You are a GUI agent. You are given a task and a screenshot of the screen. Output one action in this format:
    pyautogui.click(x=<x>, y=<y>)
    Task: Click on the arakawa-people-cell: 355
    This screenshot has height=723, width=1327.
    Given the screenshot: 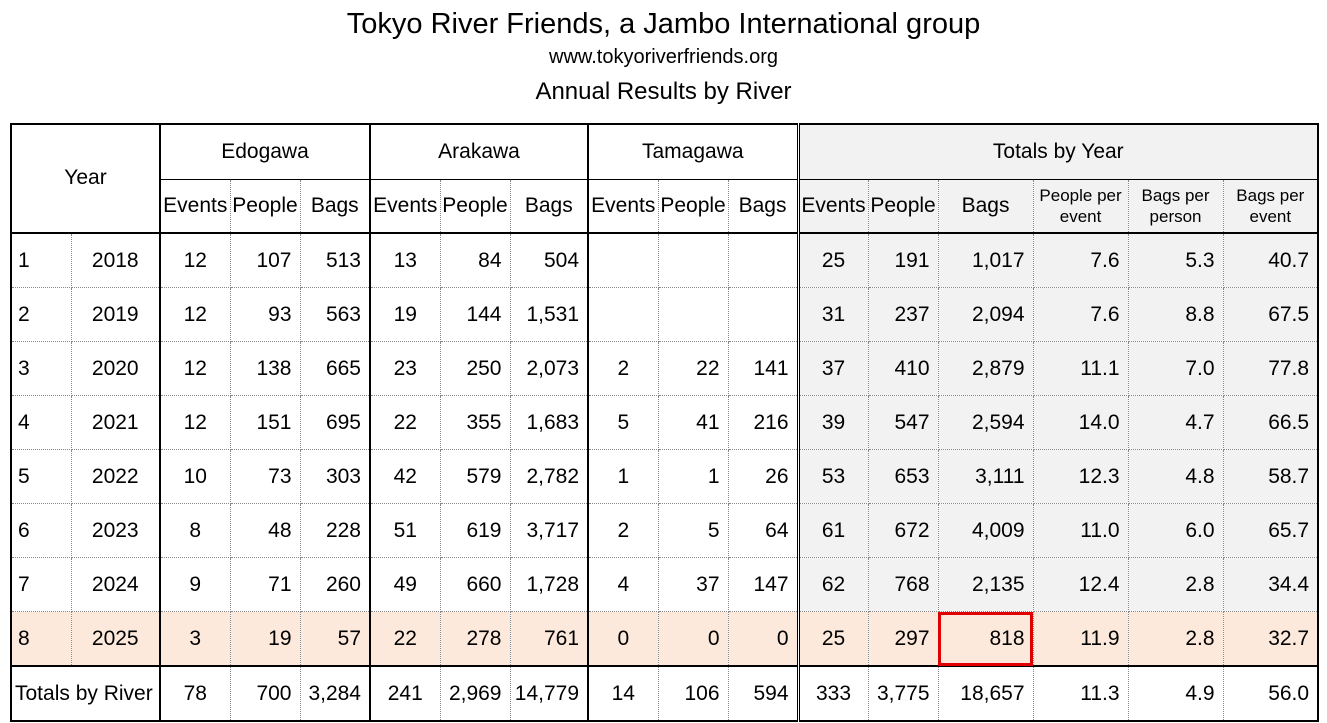 What is the action you would take?
    pyautogui.click(x=475, y=422)
    